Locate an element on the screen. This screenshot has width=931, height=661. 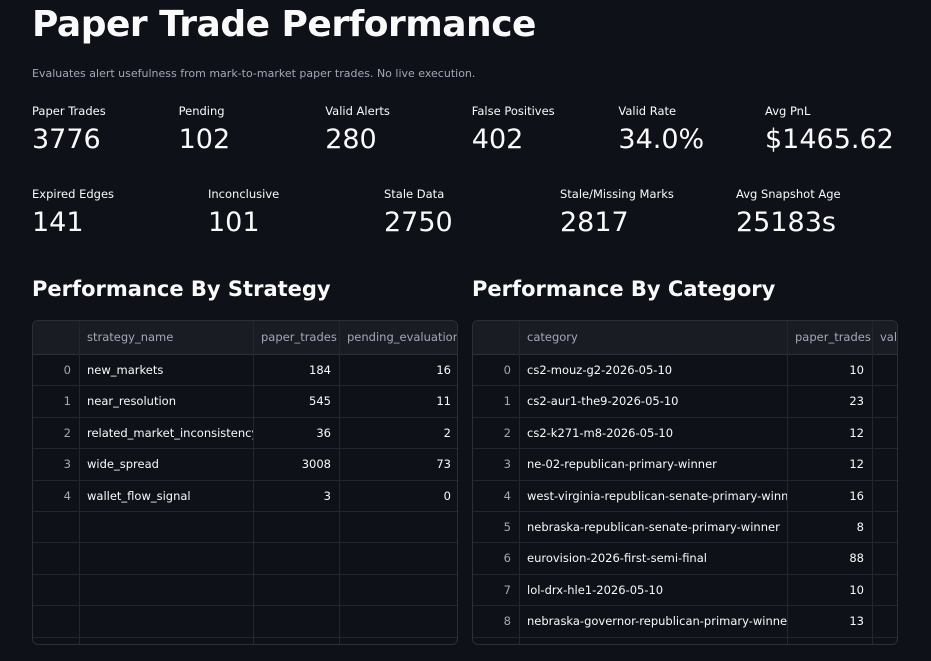
table-cell: 3 is located at coordinates (327, 495).